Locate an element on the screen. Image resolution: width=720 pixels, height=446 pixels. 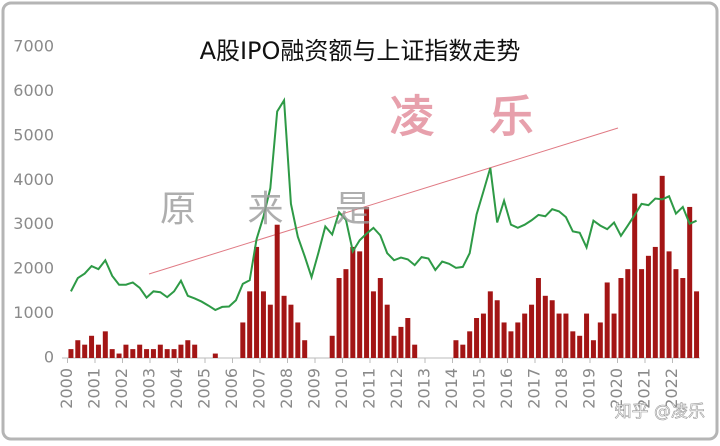
x-tick-label: 2003 is located at coordinates (149, 388).